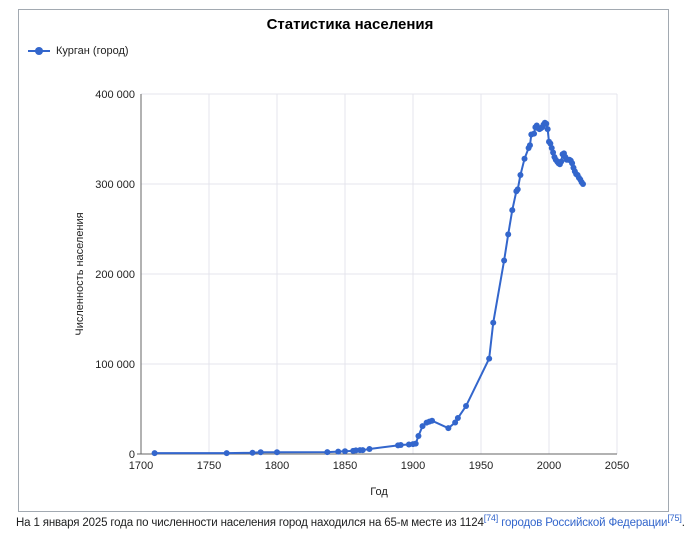 The height and width of the screenshot is (546, 700). Describe the element at coordinates (491, 518) in the screenshot. I see `ref-74-link: [74]` at that location.